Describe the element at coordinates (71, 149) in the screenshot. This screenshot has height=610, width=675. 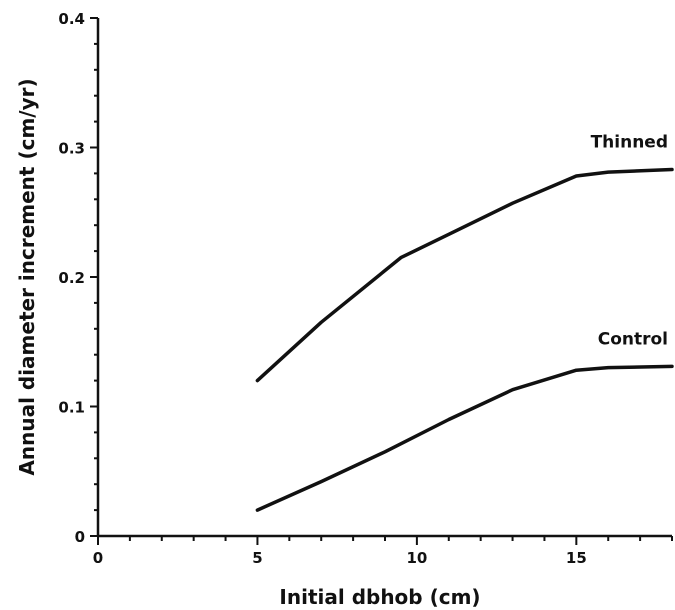
I see `y-tick-label: 0.3` at that location.